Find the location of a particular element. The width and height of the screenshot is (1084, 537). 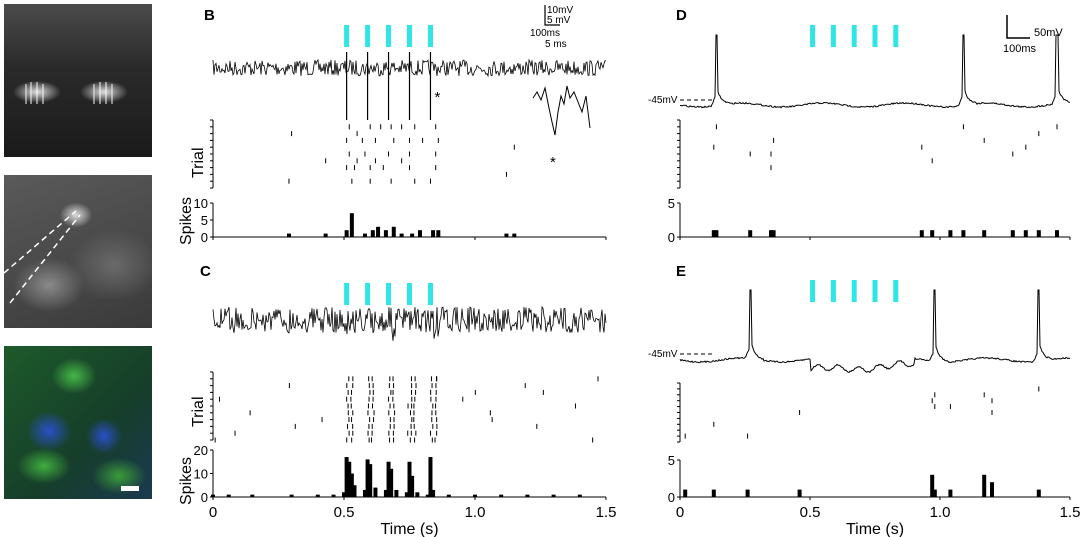

membrane-trace-d is located at coordinates (875, 71).